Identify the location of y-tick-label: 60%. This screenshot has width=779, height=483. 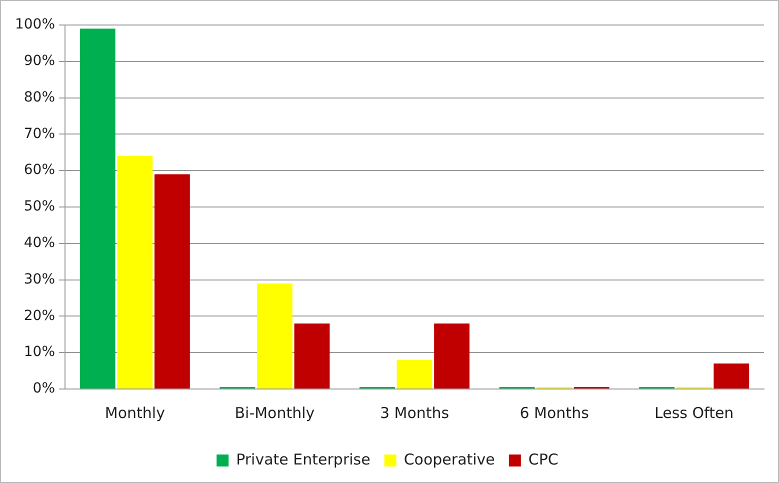
(40, 170).